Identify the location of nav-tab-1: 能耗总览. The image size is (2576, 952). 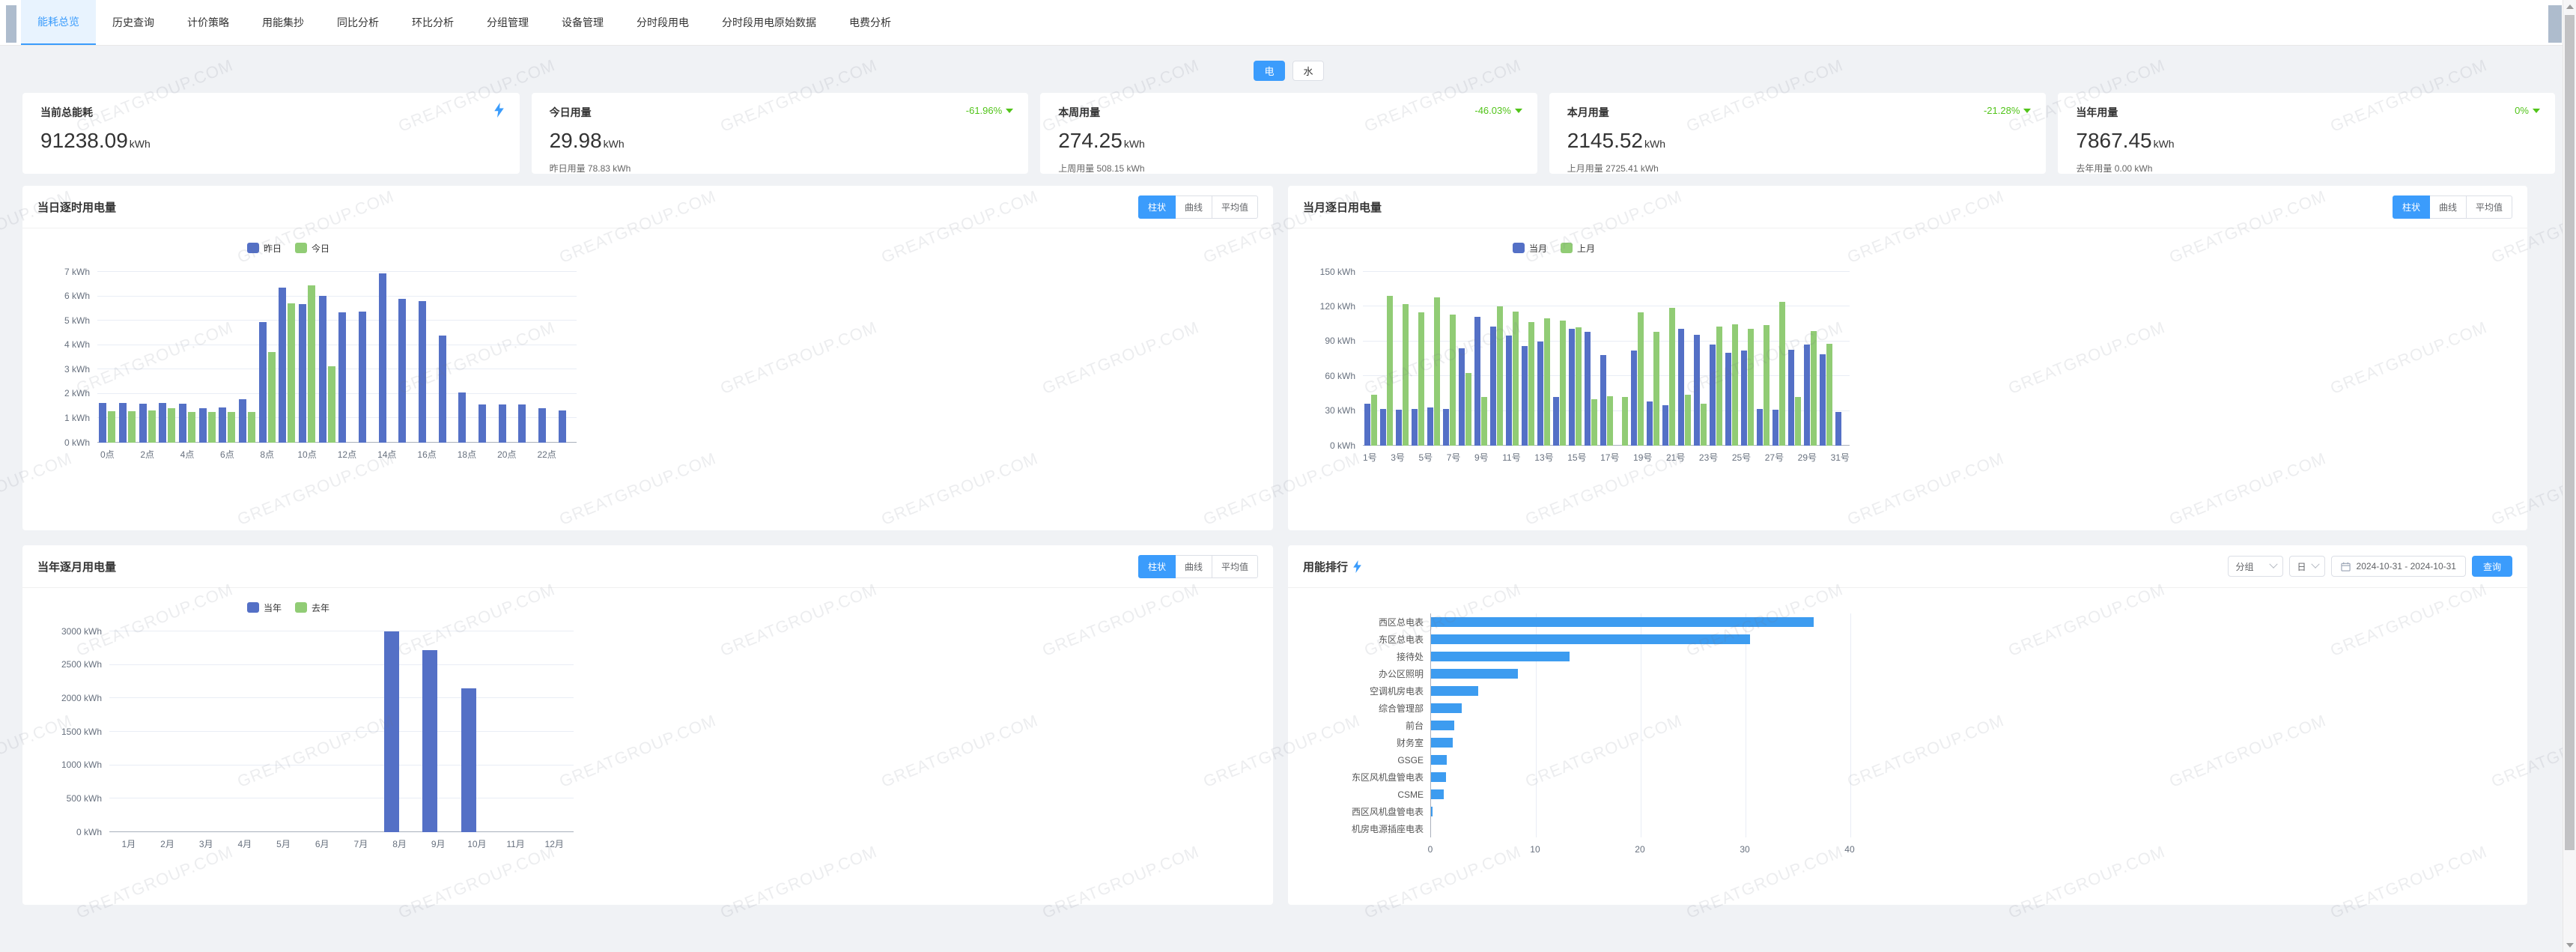
(58, 22).